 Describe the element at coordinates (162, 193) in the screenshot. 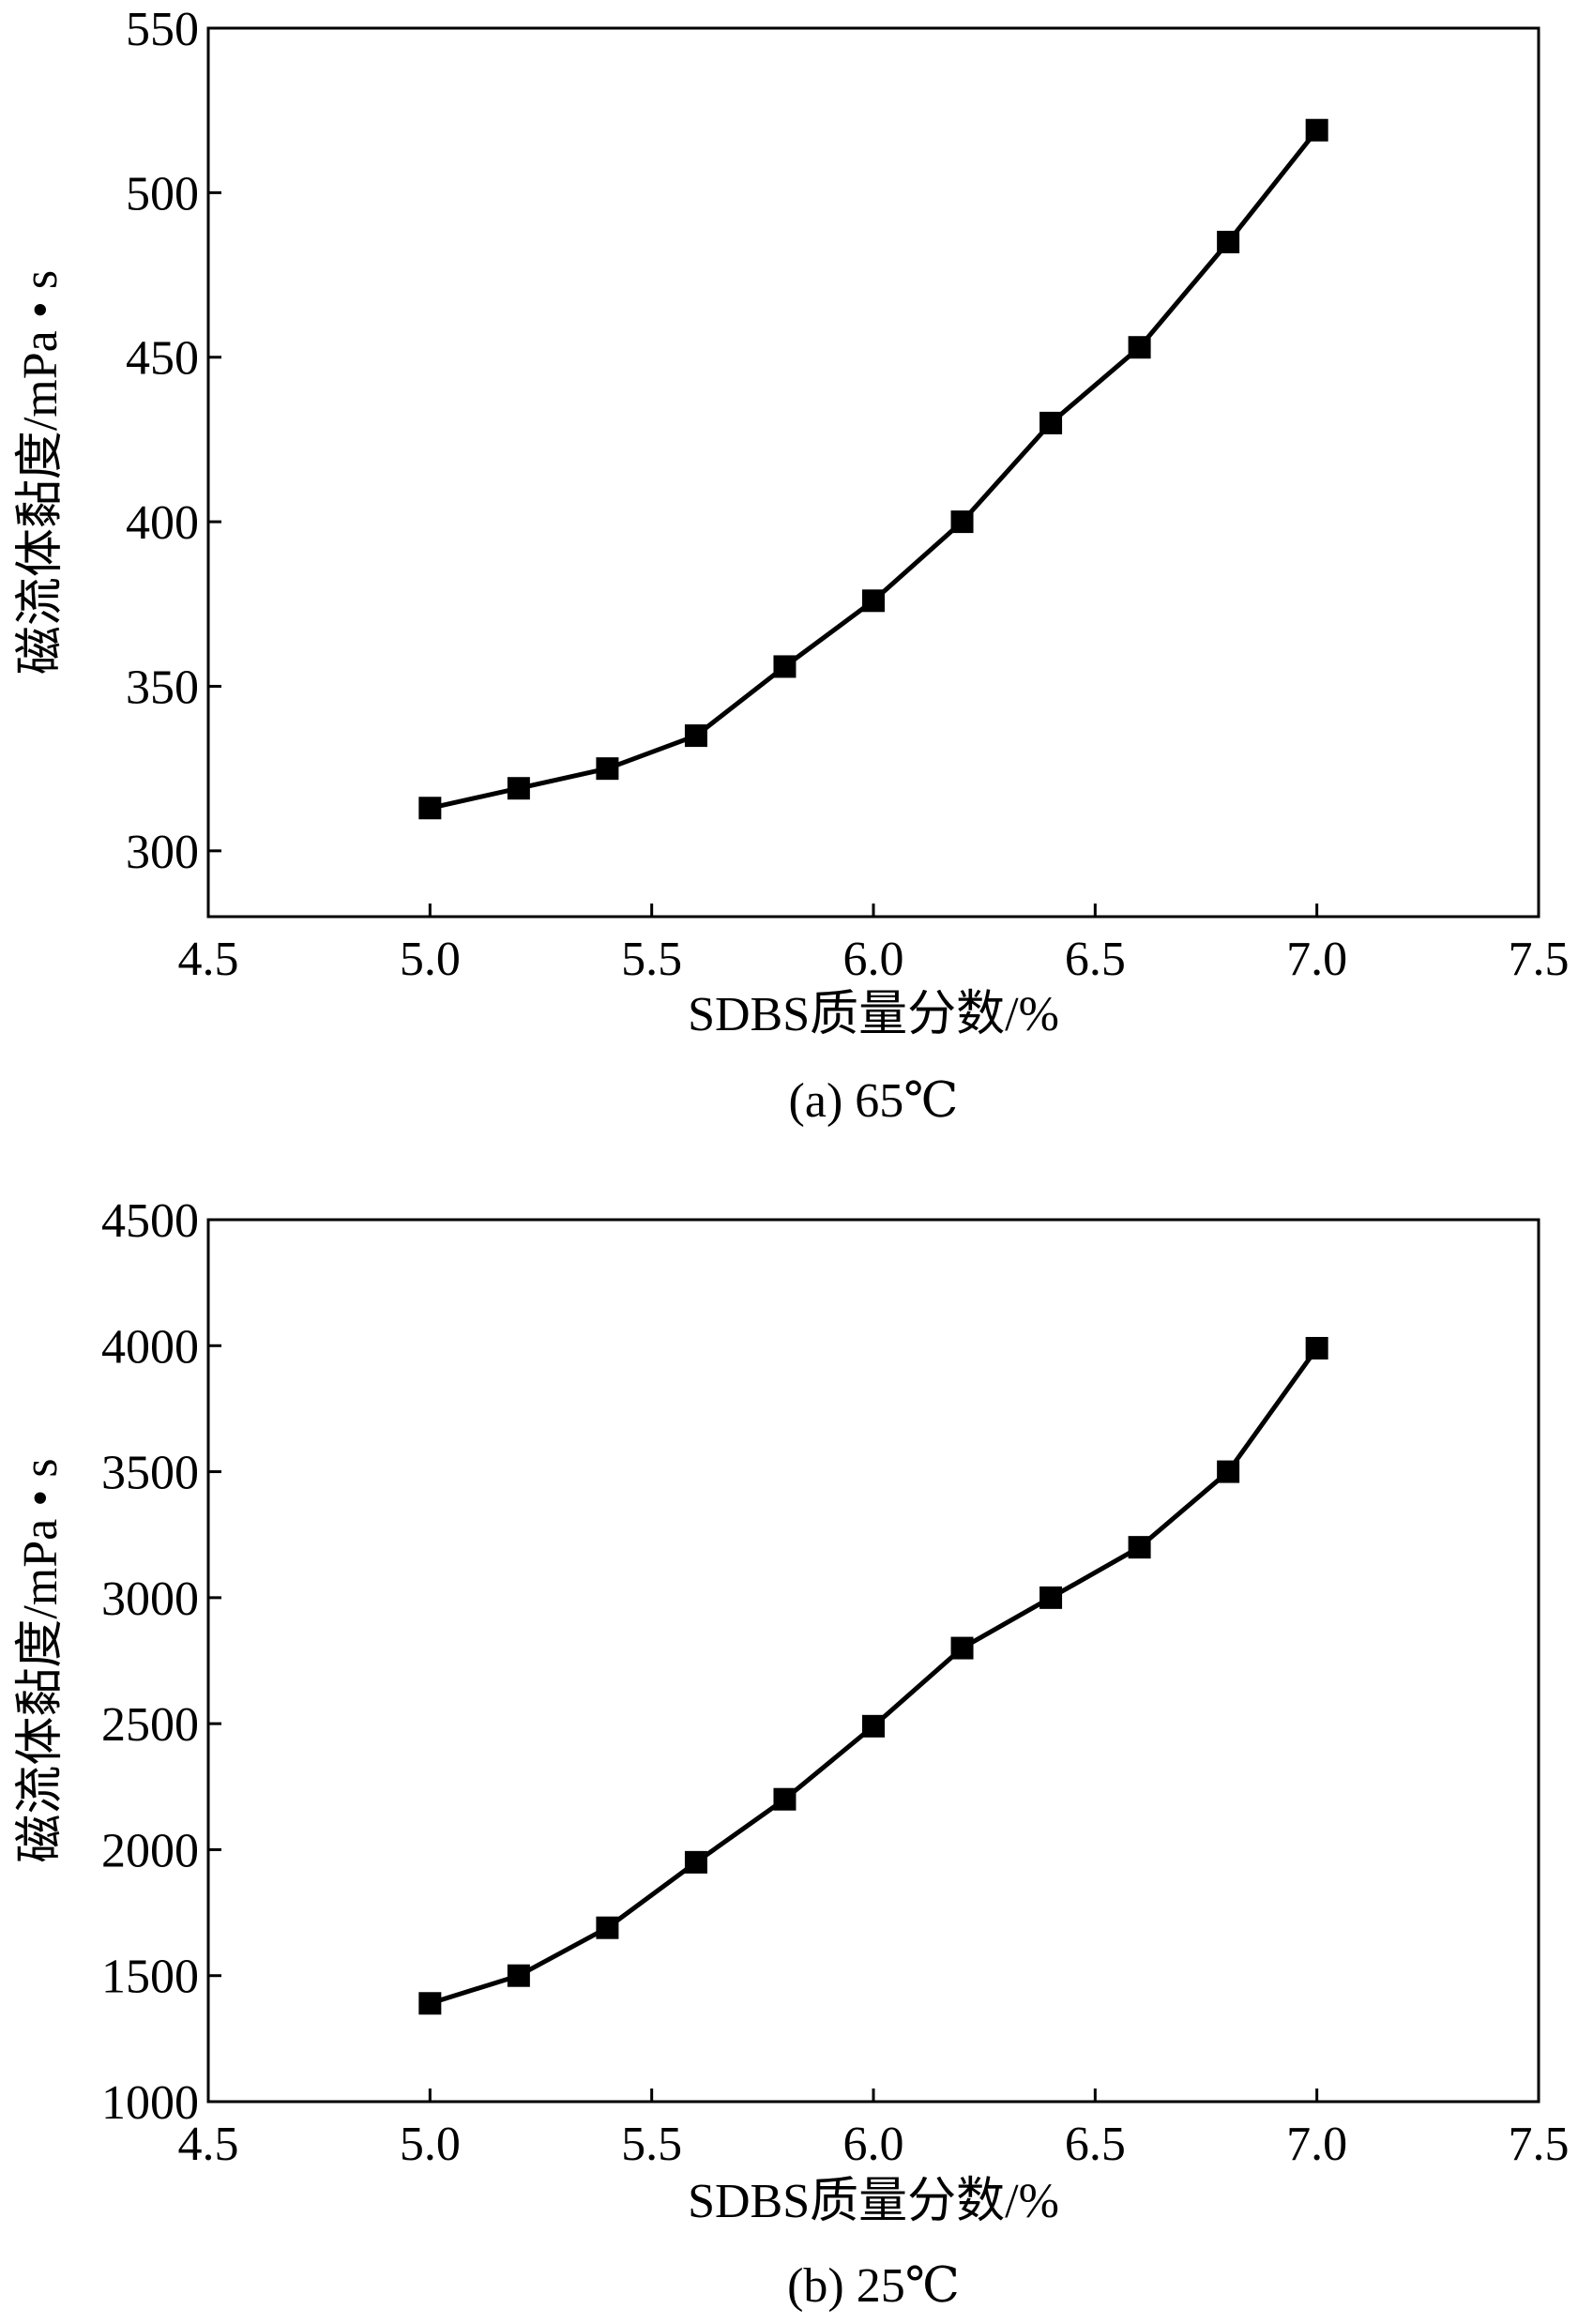

I see `y-tick-label: 500` at that location.